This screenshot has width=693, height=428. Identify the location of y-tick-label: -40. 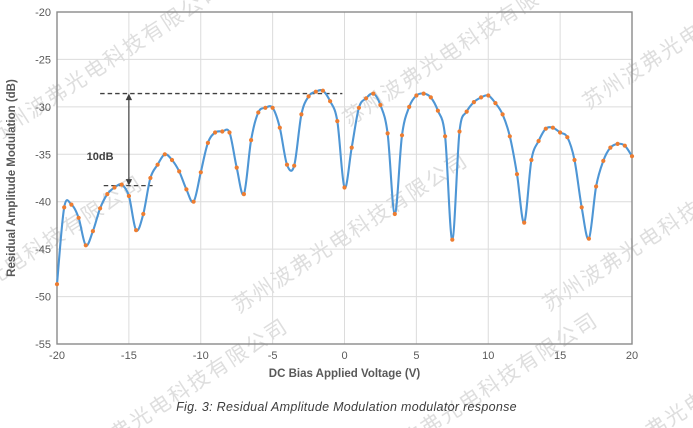
(43, 203).